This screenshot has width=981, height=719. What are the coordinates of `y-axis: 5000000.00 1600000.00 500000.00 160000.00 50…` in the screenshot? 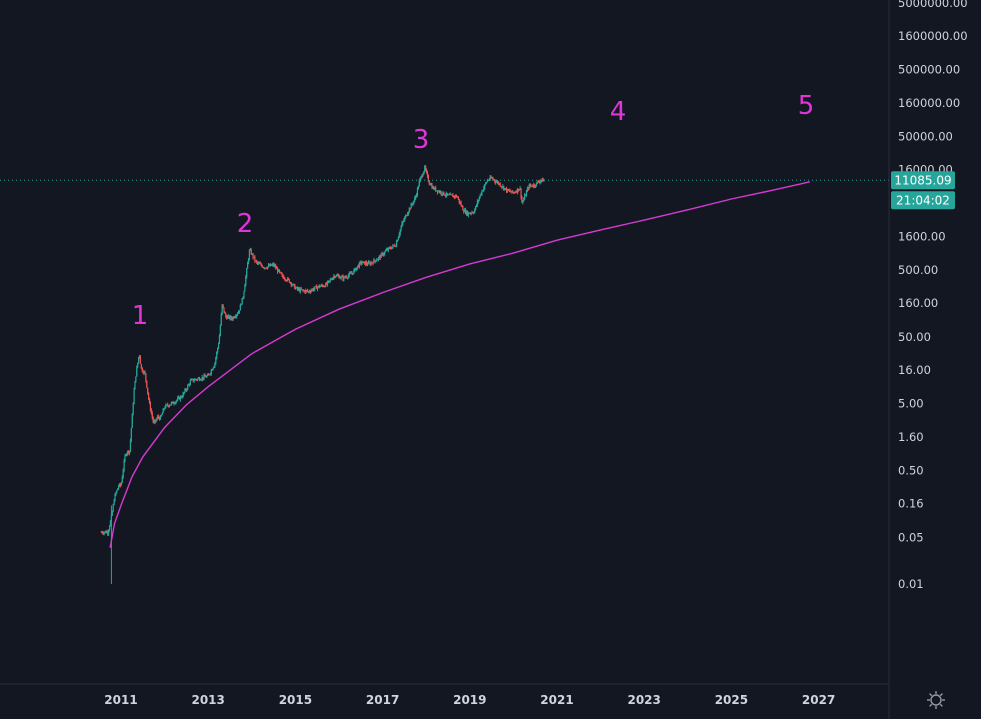 It's located at (933, 295).